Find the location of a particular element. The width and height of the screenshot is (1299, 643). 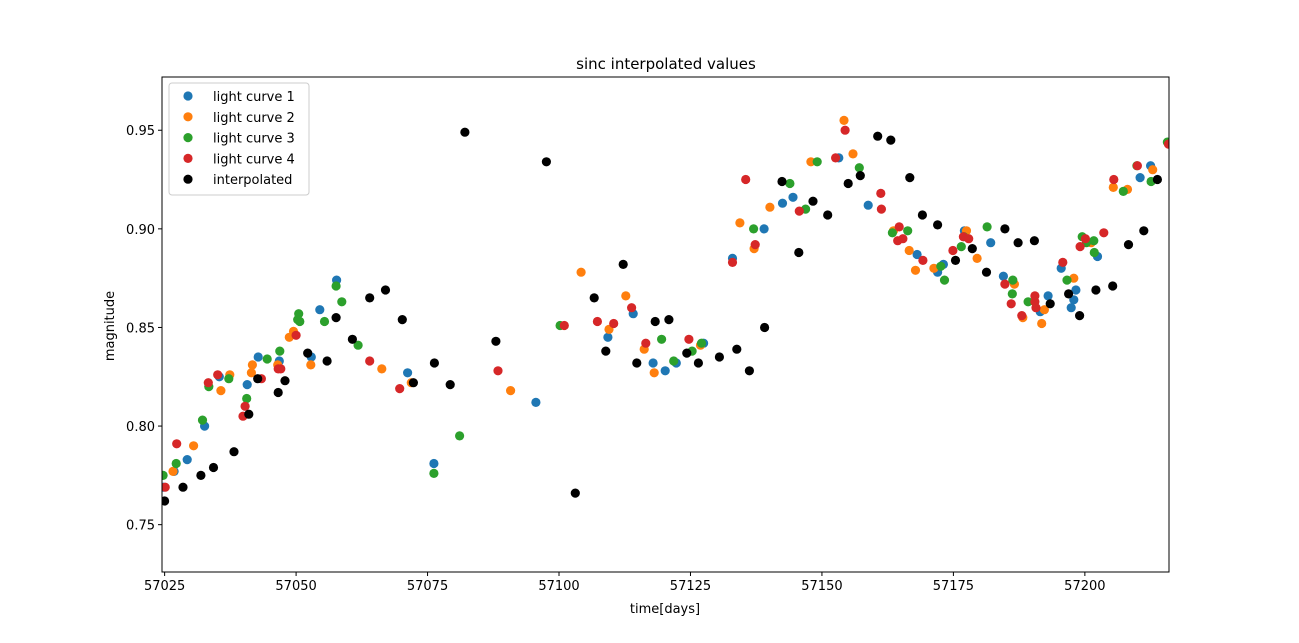

y-tick-label: 0.80 is located at coordinates (140, 427).